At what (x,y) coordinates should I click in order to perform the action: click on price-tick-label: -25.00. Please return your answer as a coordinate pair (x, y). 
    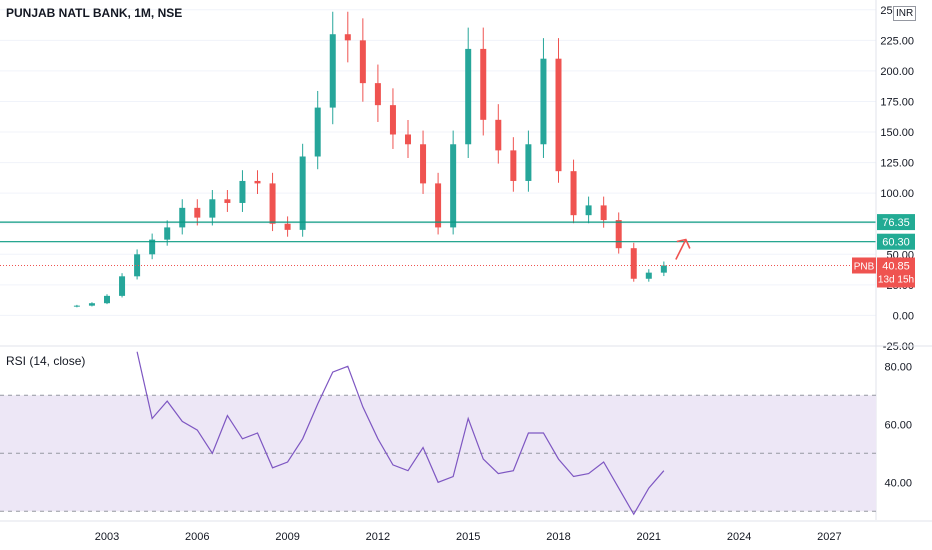
    Looking at the image, I should click on (898, 347).